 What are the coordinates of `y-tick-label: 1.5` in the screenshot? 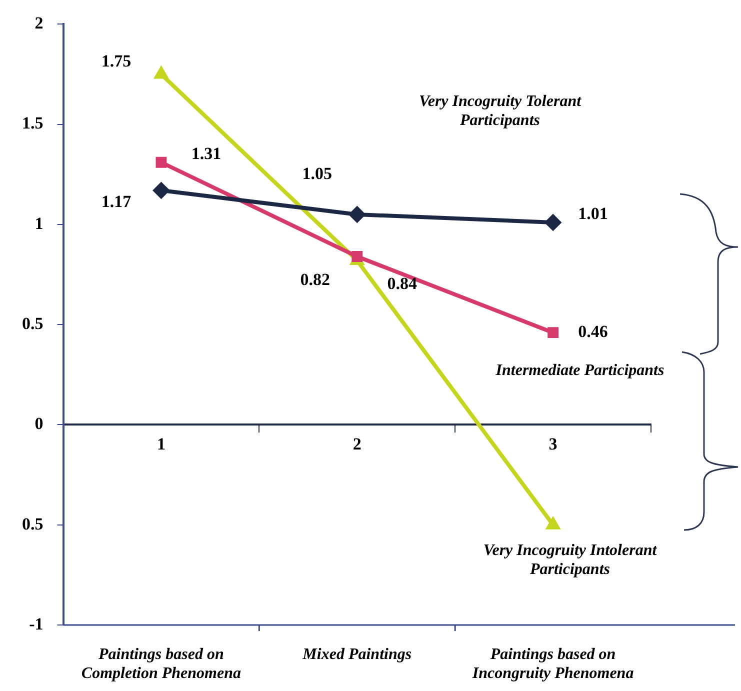 It's located at (33, 123).